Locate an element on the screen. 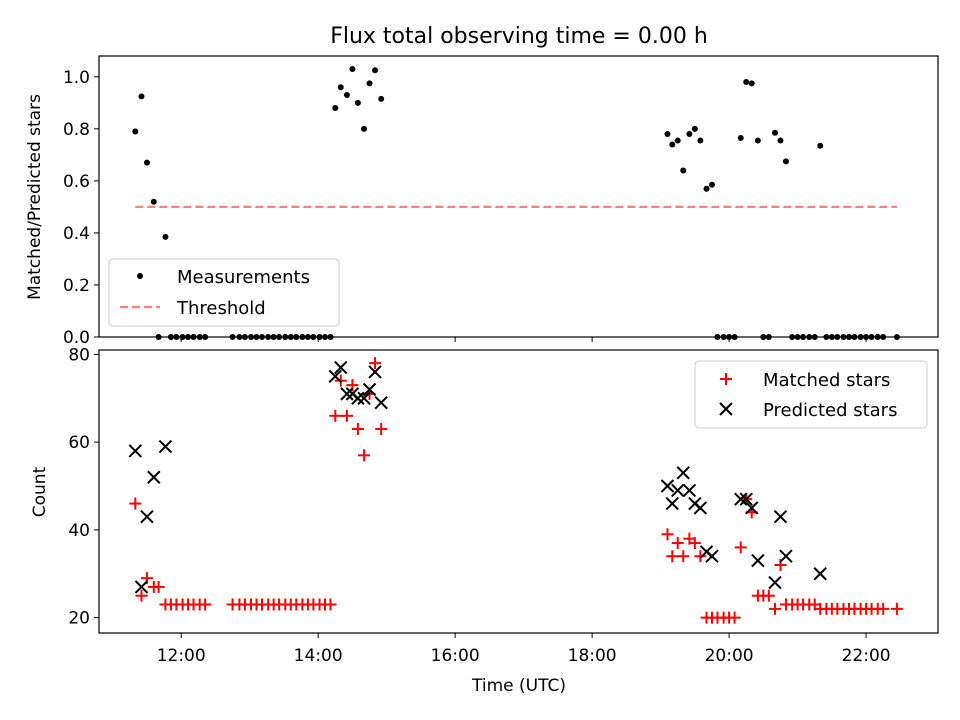 This screenshot has height=720, width=960. bottom-y-tick-label: 20 is located at coordinates (79, 619).